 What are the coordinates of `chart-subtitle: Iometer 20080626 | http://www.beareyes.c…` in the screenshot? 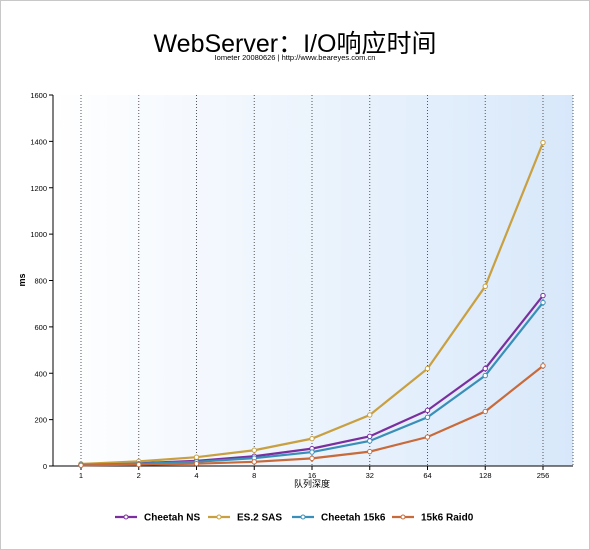 It's located at (295, 57).